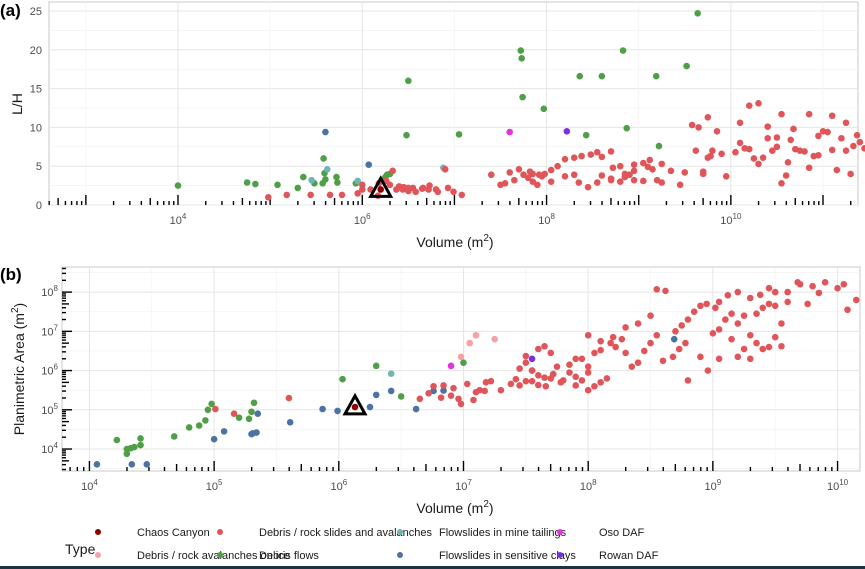 This screenshot has width=865, height=569. What do you see at coordinates (843, 482) in the screenshot?
I see `panel-b-x-tick-label-exponent: 10` at bounding box center [843, 482].